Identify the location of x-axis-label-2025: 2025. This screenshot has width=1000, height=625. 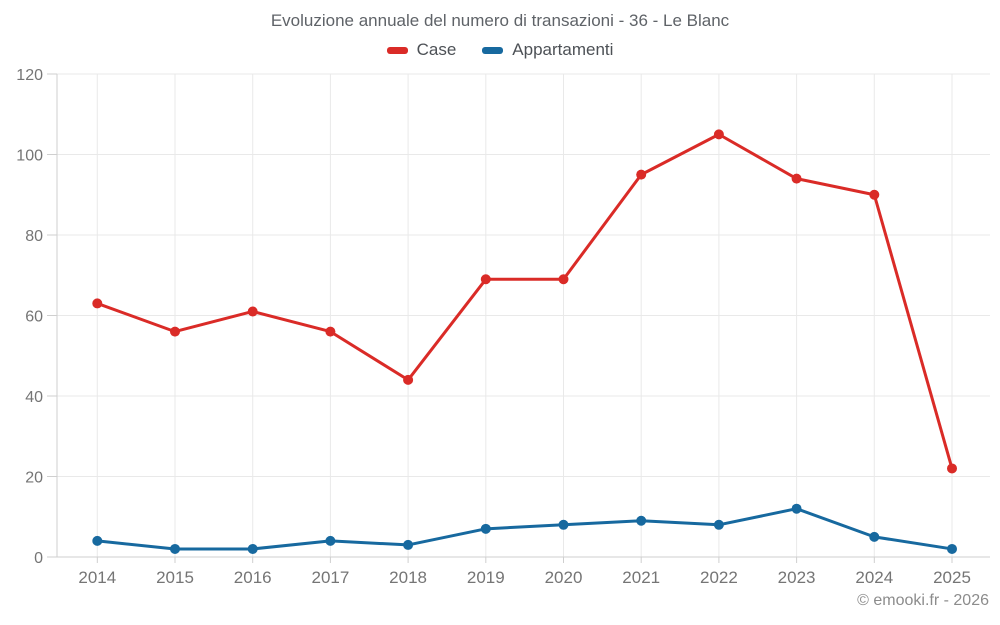
(952, 577).